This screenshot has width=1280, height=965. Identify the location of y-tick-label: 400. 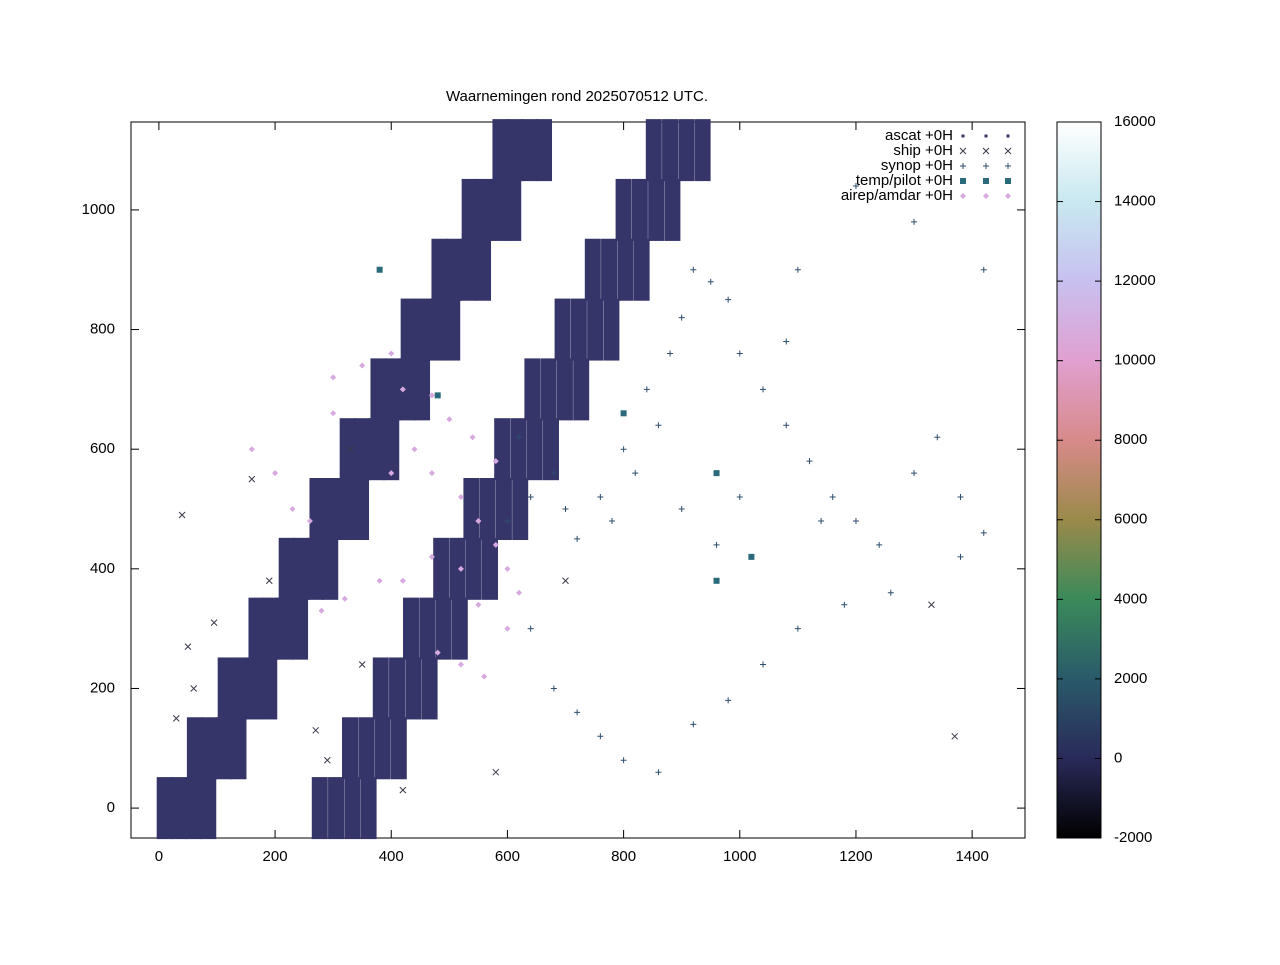
(102, 568).